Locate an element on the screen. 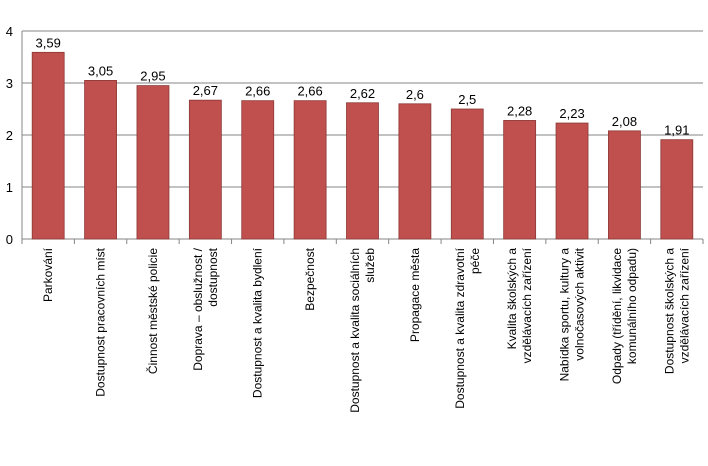  category-label: Dostupnost pracovních míst is located at coordinates (101, 321).